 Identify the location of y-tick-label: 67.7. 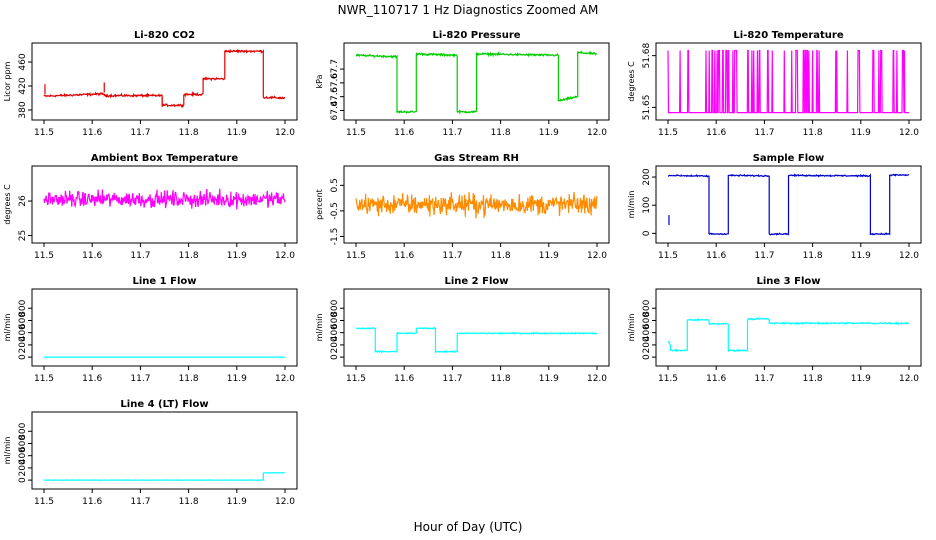
(335, 69).